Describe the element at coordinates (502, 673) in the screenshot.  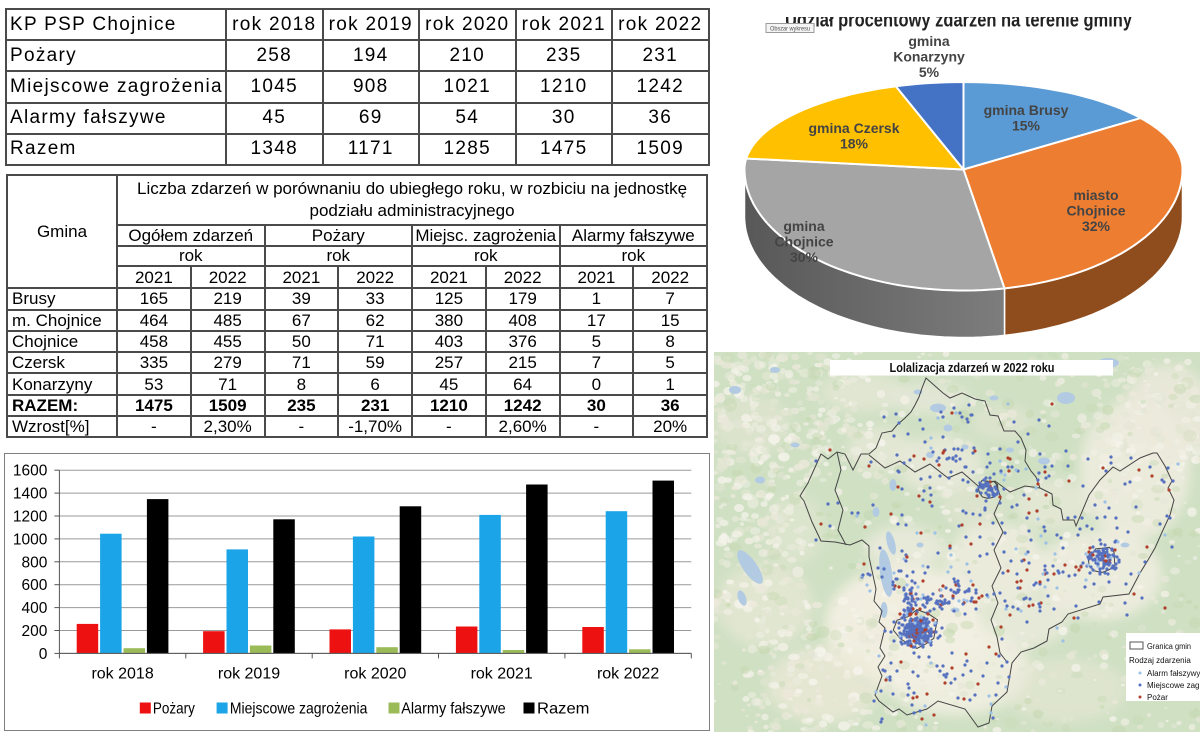
I see `svg-text: rok 2021` at that location.